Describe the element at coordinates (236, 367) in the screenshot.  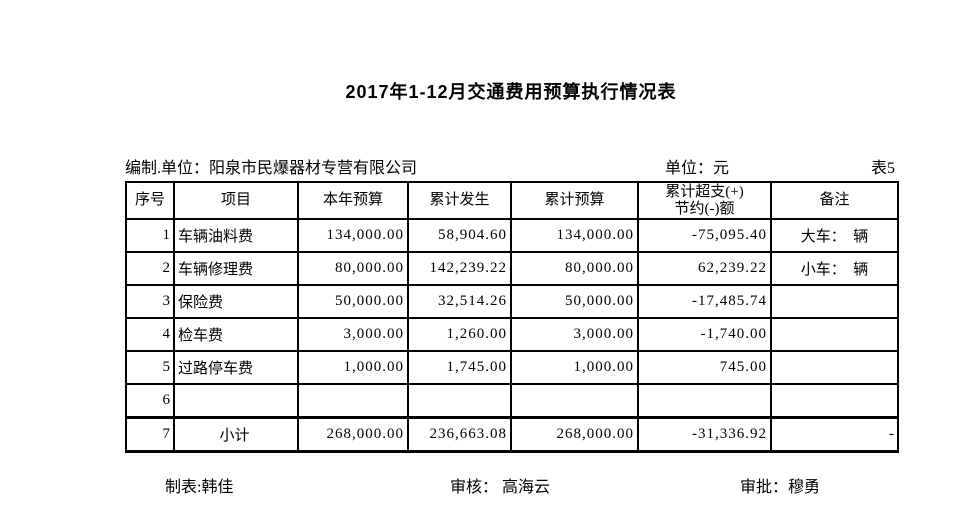
I see `cell-item: 过路停车费` at that location.